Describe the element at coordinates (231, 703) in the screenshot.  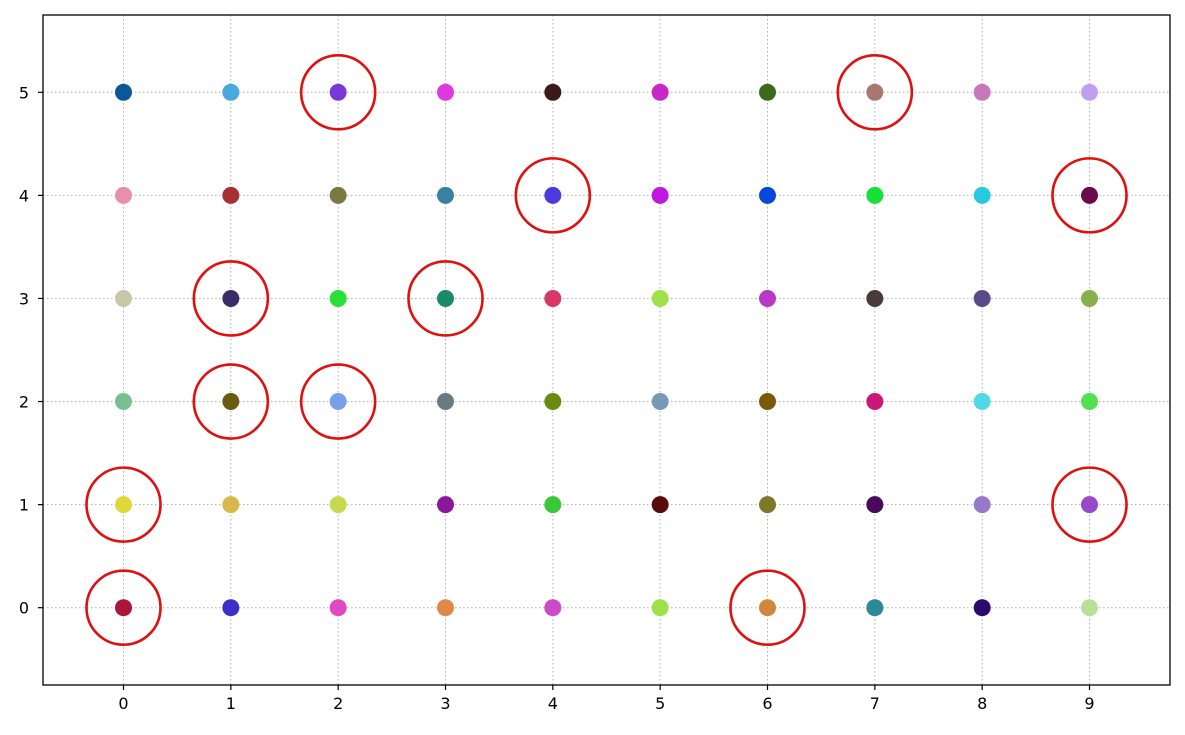
I see `x-tick-label: 1` at that location.